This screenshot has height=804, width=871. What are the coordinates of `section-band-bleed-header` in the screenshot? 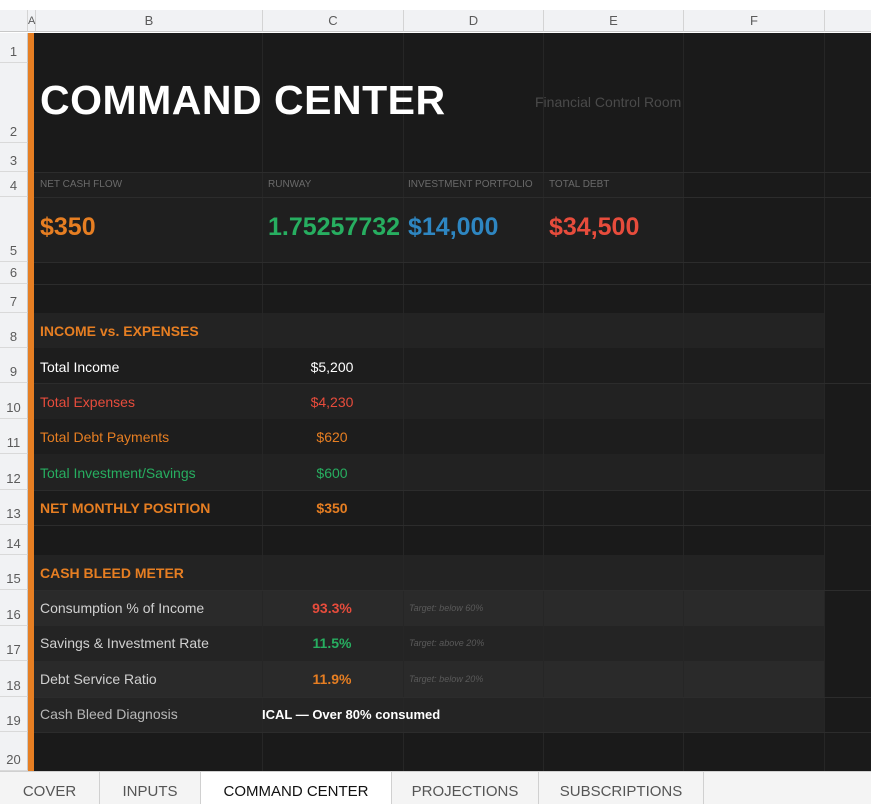 It's located at (429, 572).